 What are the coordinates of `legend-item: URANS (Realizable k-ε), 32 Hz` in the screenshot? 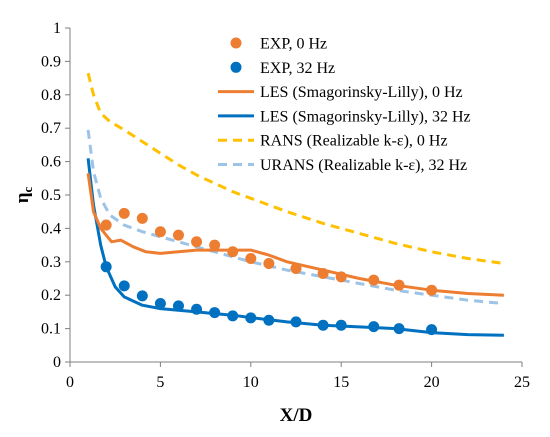 It's located at (342, 165).